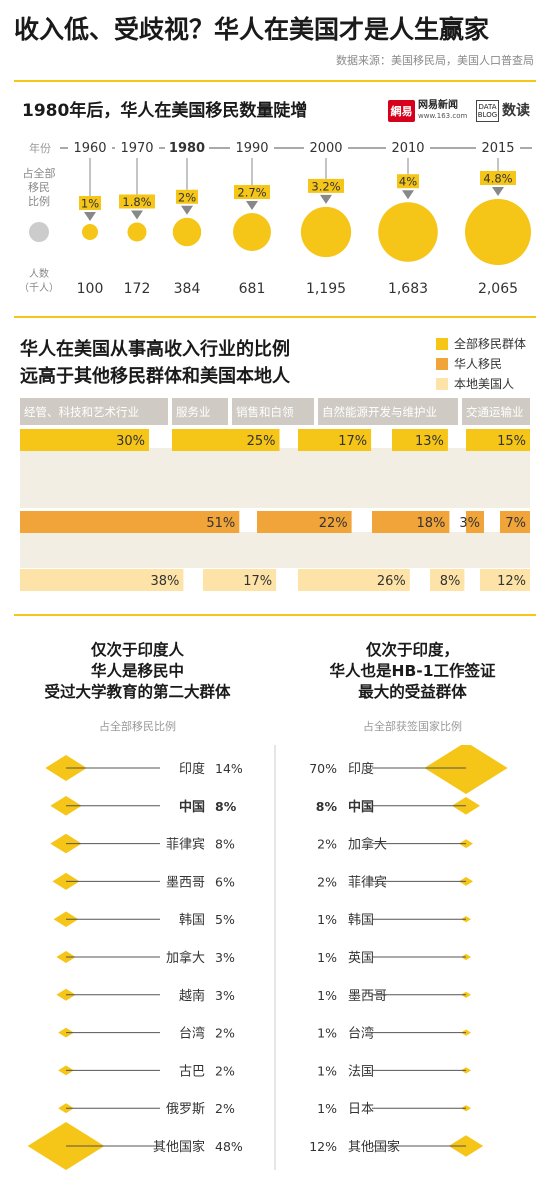 The width and height of the screenshot is (550, 1180). I want to click on section3-right-title: 仅次于印度， 华人也是HB-1工作签证 最大的受益群体, so click(412, 671).